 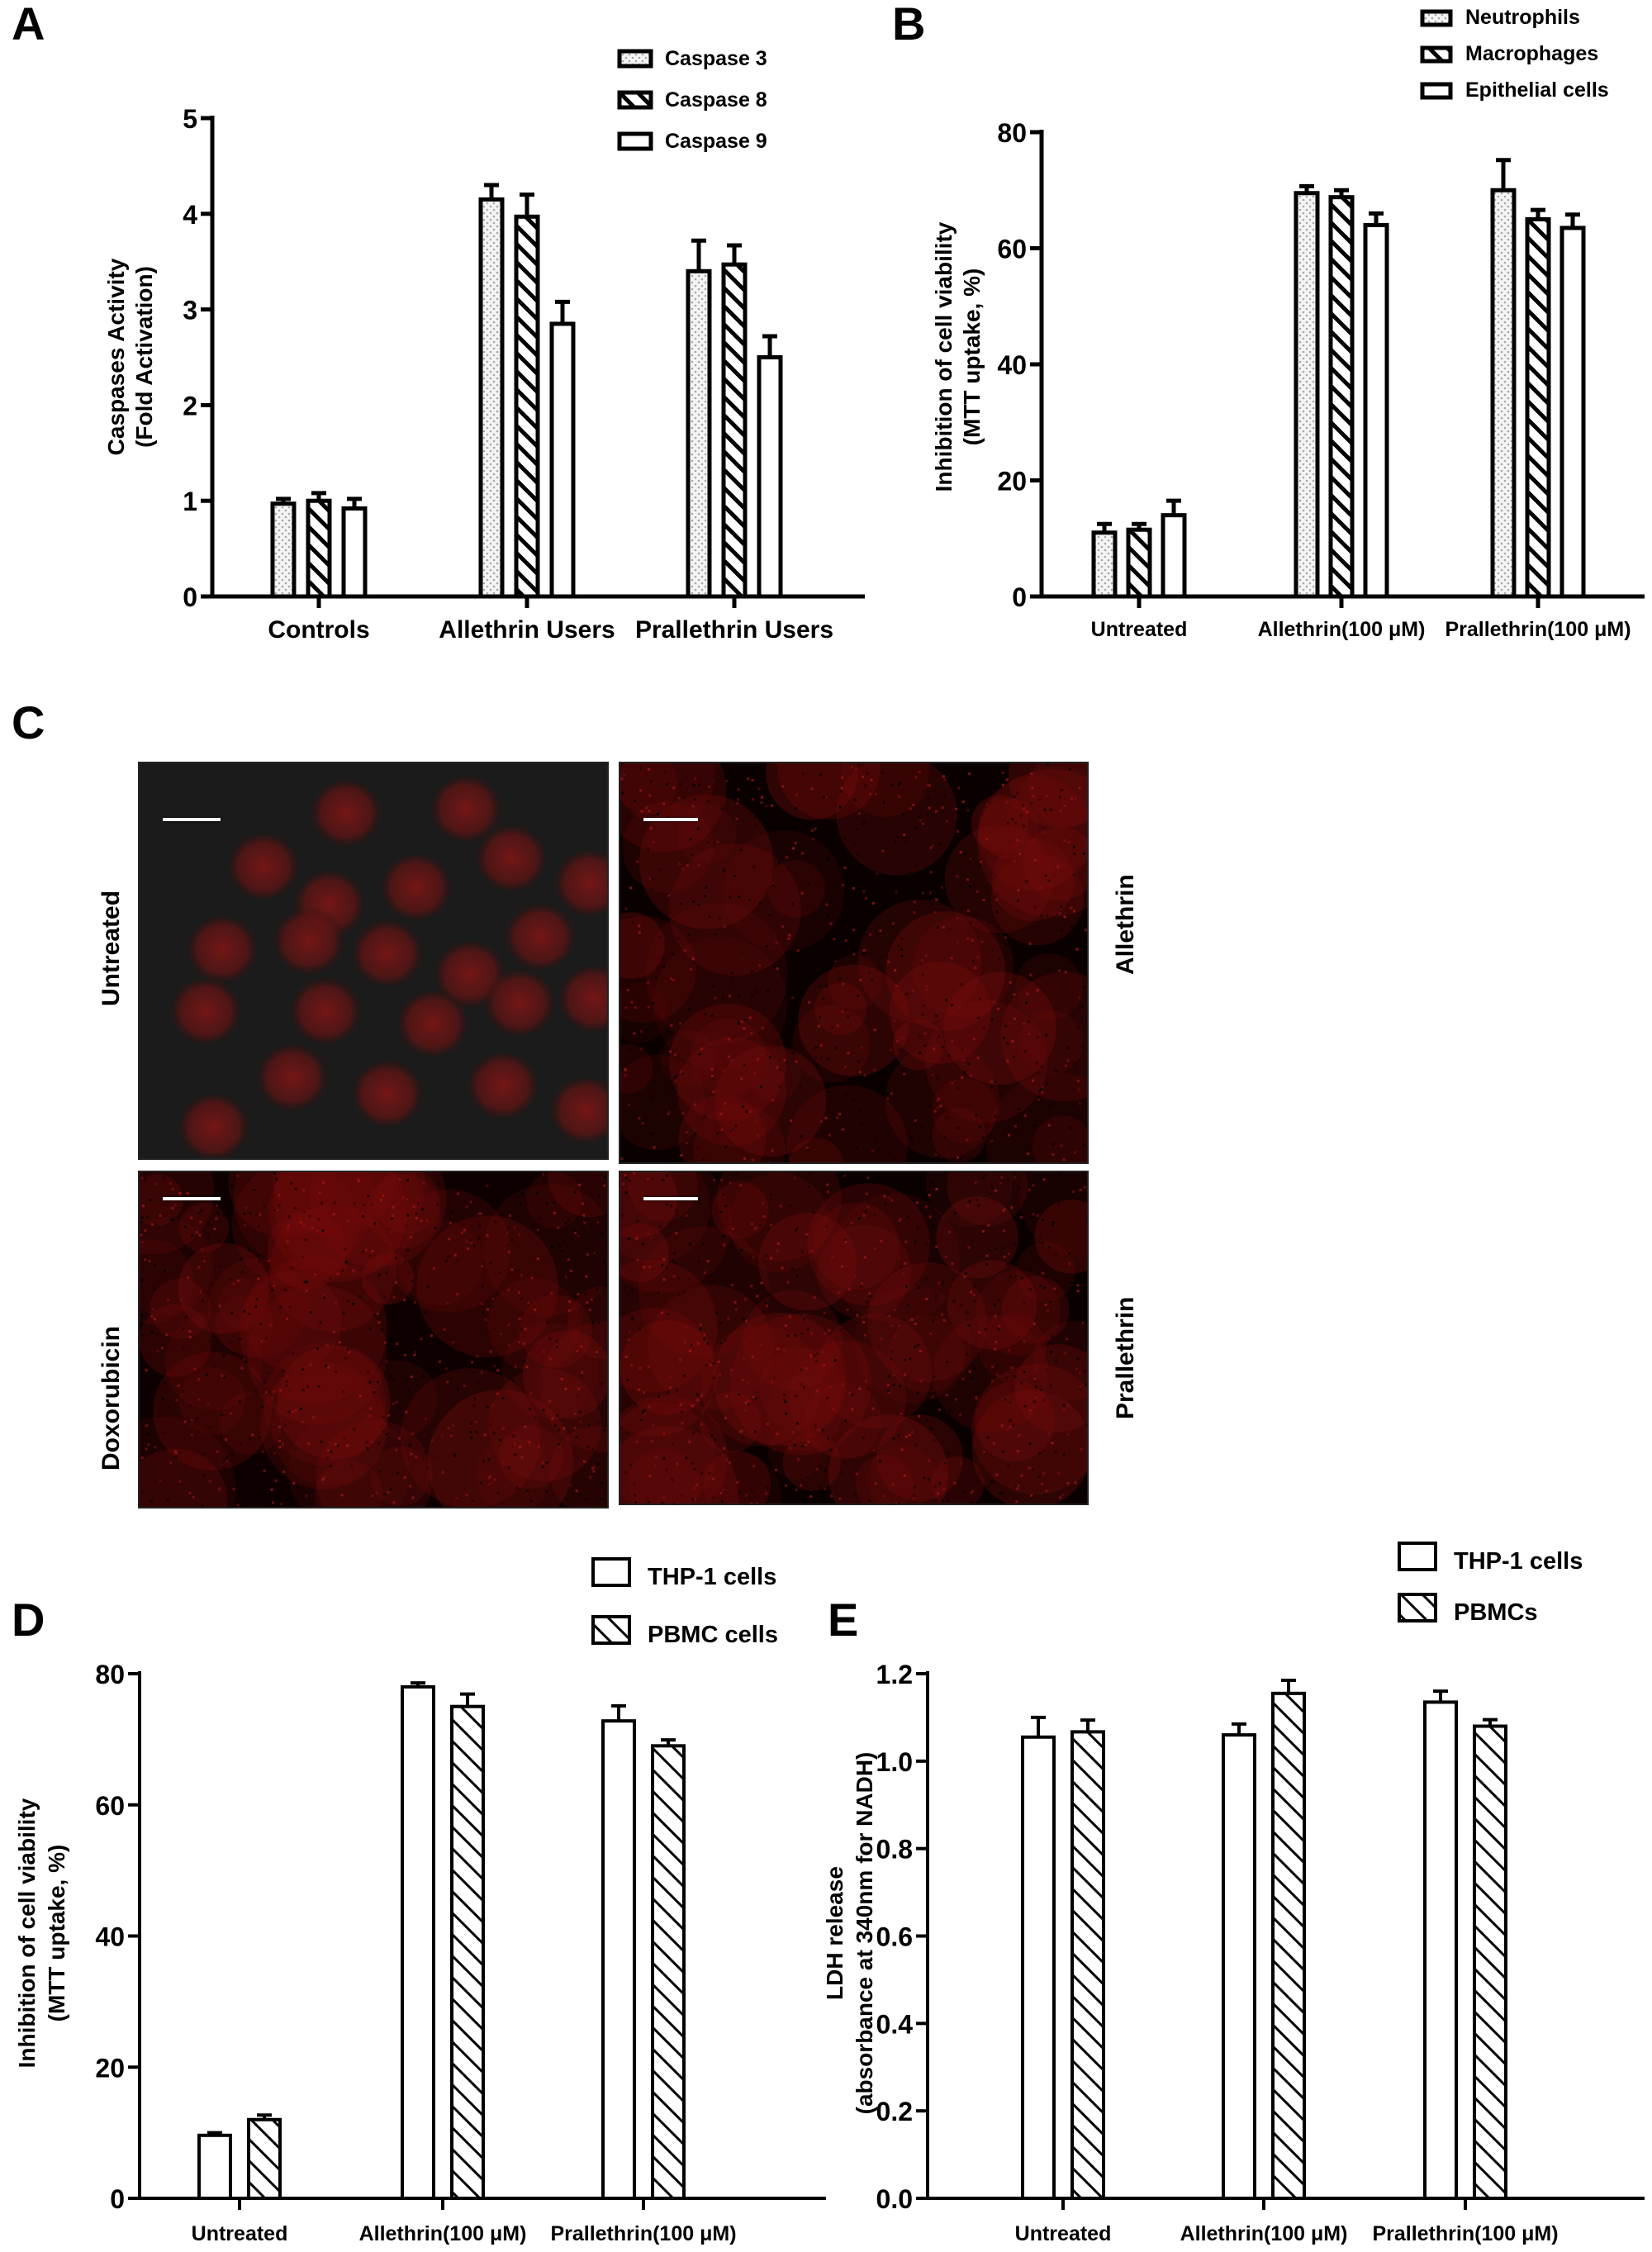 I want to click on legend-label: Macrophages, so click(x=1531, y=53).